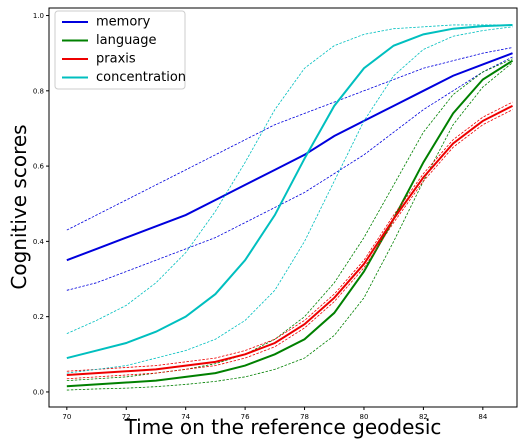 This screenshot has height=439, width=527. What do you see at coordinates (423, 417) in the screenshot?
I see `x-tick-label: 82` at bounding box center [423, 417].